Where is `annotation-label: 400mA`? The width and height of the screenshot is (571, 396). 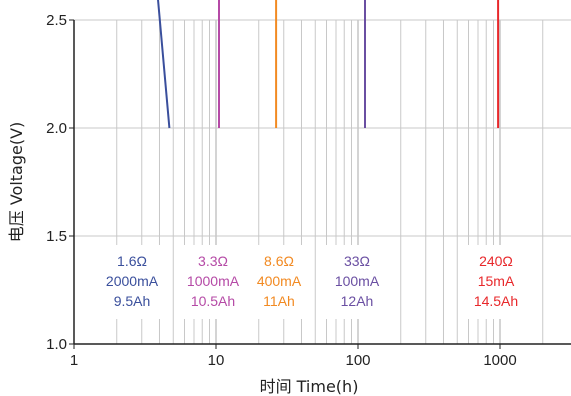
annotation-label: 400mA is located at coordinates (279, 281).